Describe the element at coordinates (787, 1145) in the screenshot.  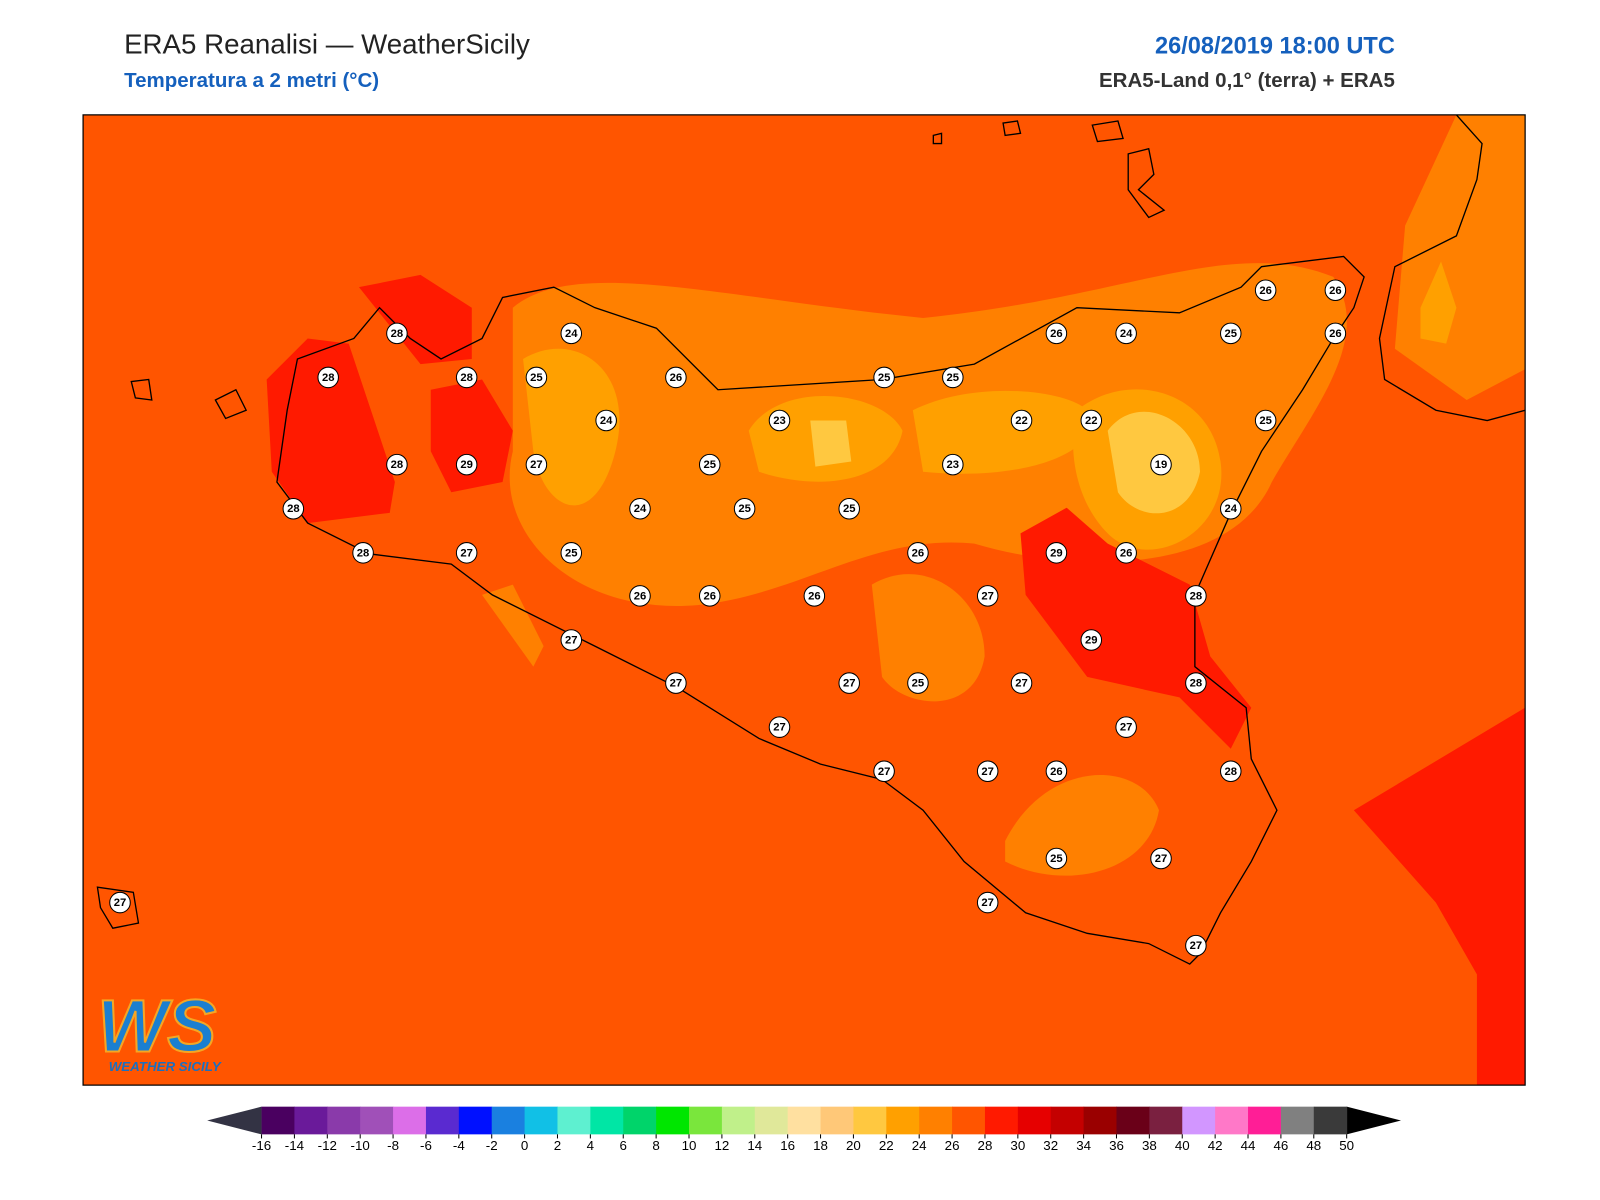
I see `colorbar-tick-label: 16` at that location.